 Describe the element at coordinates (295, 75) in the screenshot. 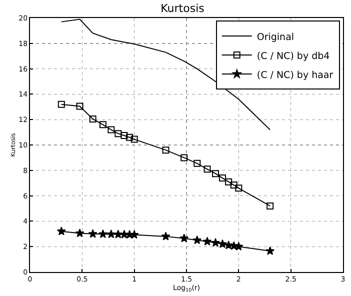

I see `legend-label: (C / NC) by haar` at that location.